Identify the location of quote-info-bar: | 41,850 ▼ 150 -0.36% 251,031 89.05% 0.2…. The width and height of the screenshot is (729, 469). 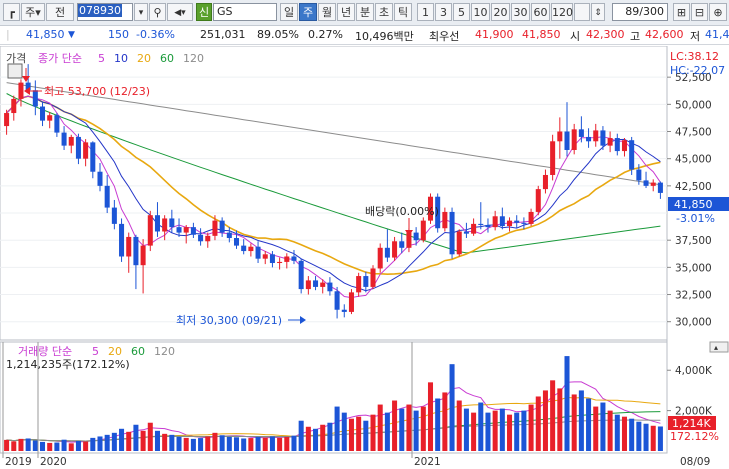
(364, 35).